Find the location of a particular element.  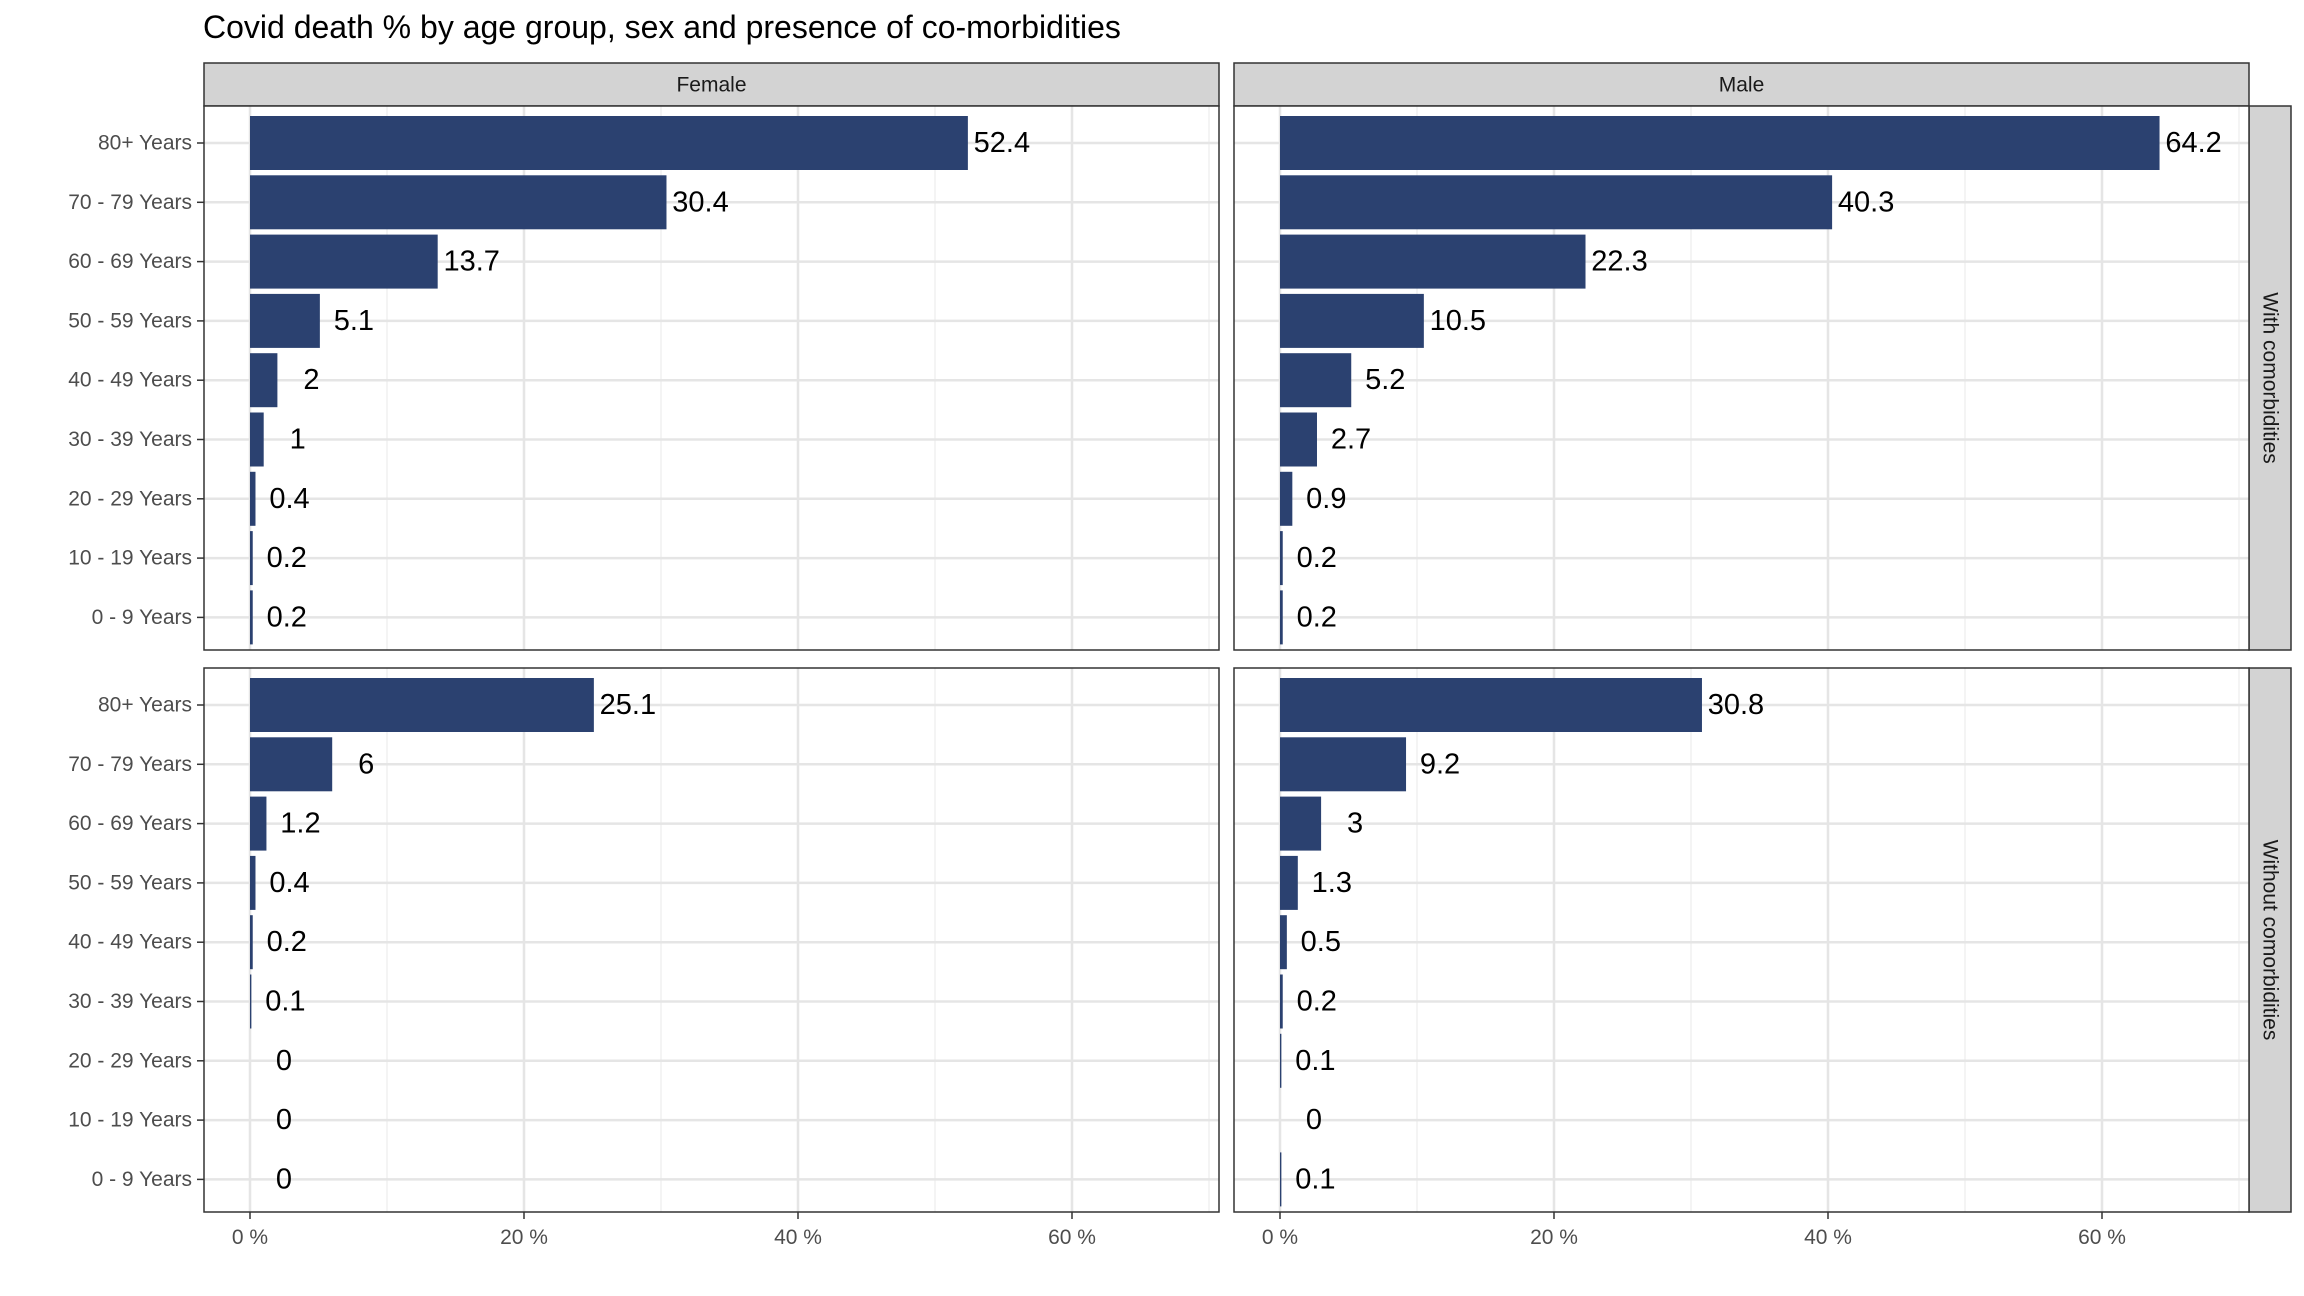

data-label: 13.7 is located at coordinates (471, 262).